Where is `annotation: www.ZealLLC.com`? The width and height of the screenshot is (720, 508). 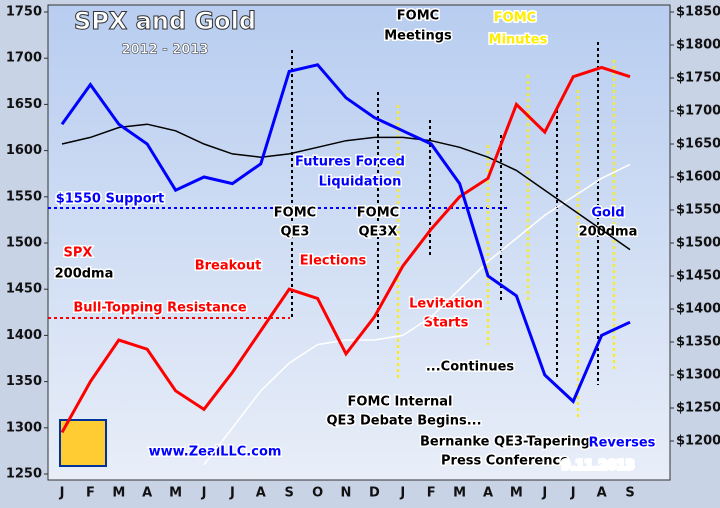
annotation: www.ZealLLC.com is located at coordinates (215, 452).